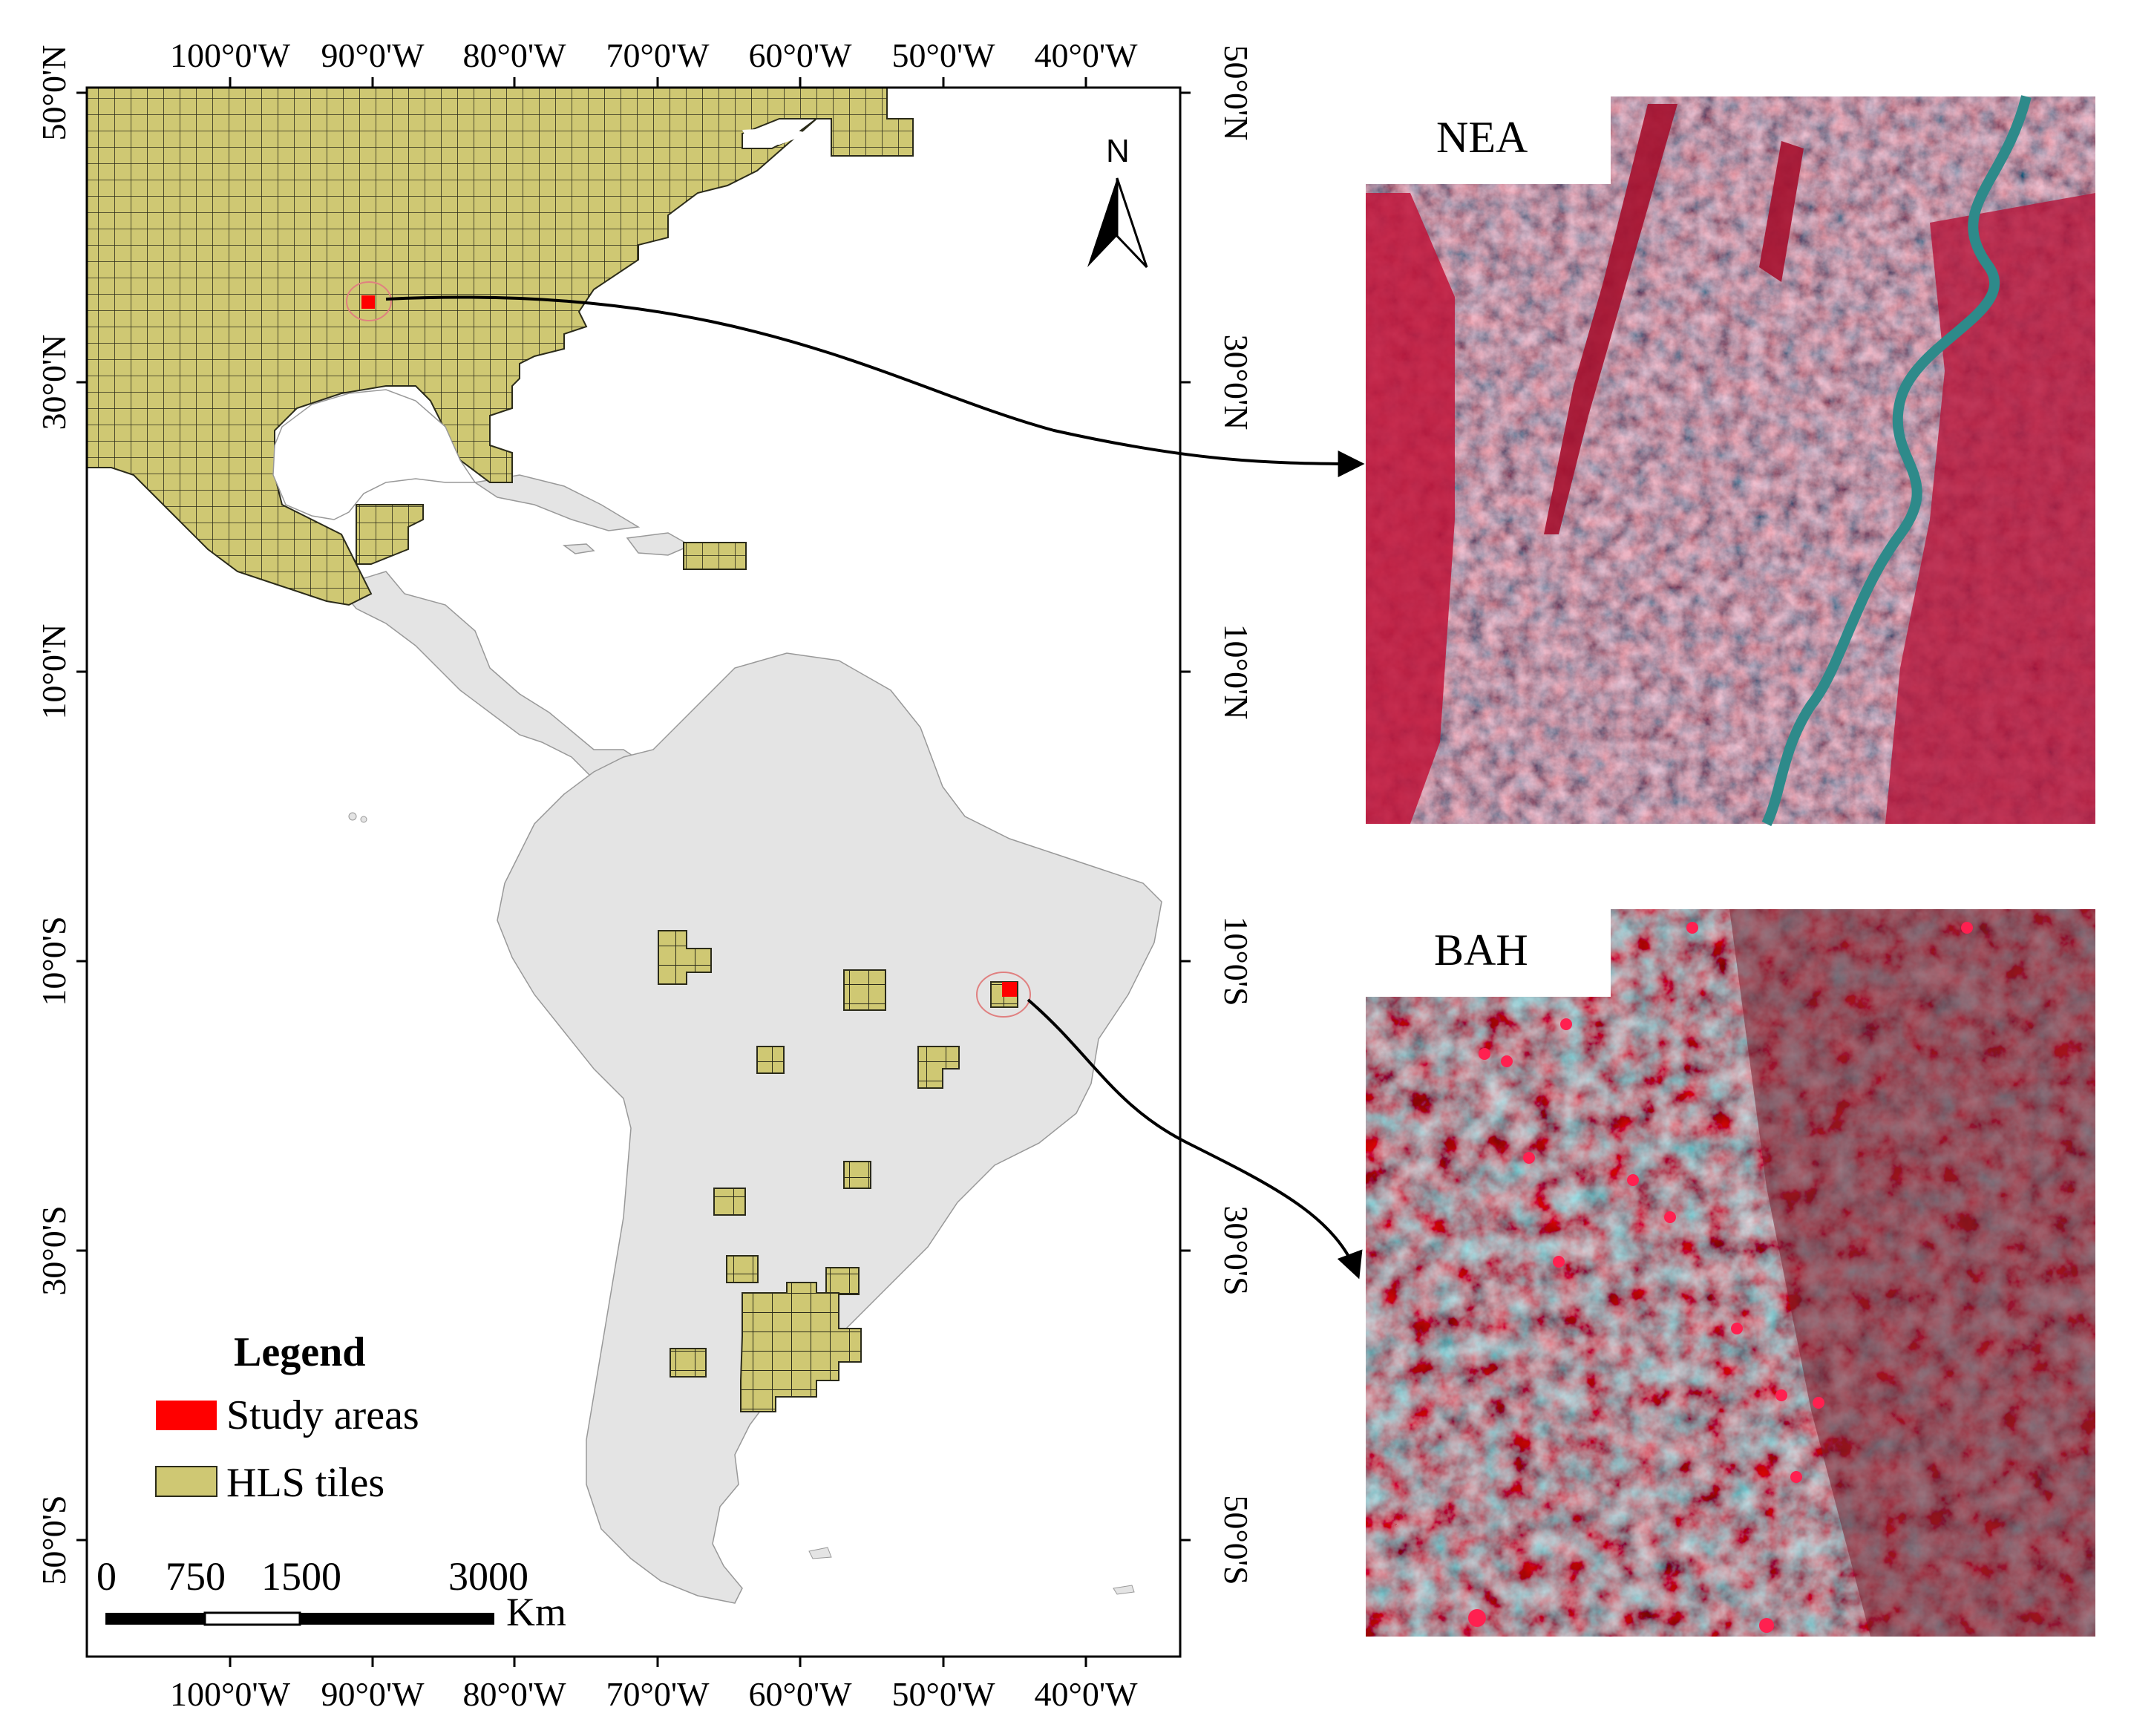 The width and height of the screenshot is (2131, 1736). What do you see at coordinates (1236, 1540) in the screenshot?
I see `lat-label-right-50s: 50°0'S` at bounding box center [1236, 1540].